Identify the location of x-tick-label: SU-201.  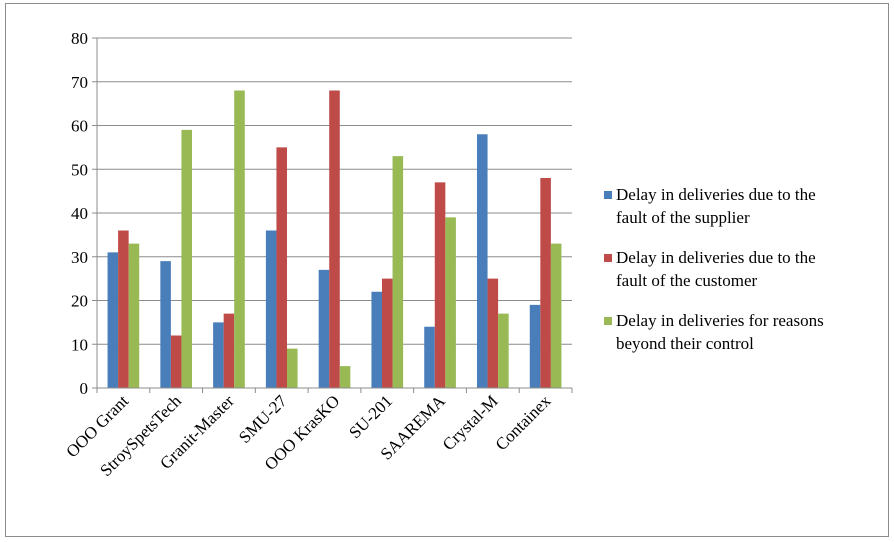
(370, 416).